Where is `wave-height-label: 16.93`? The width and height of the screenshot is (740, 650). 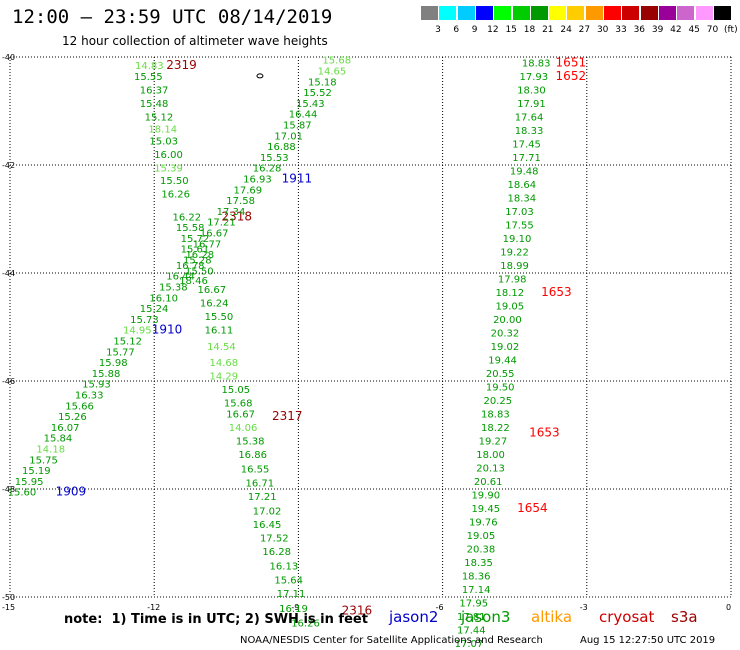 wave-height-label: 16.93 is located at coordinates (257, 180).